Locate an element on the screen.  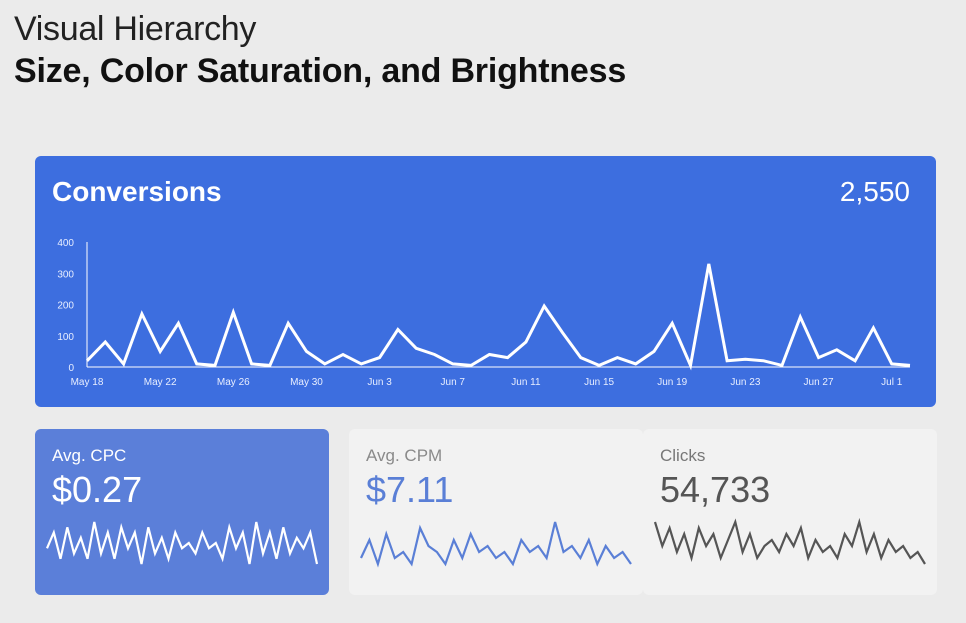
x-tick-label: May 22 is located at coordinates (160, 382).